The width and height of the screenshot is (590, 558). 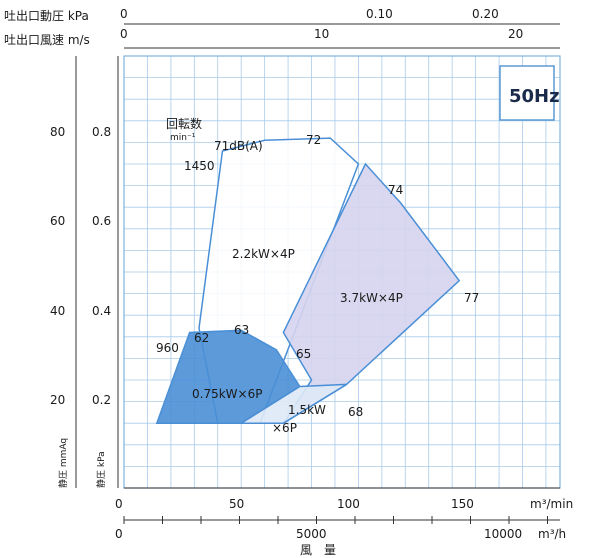 What do you see at coordinates (307, 410) in the screenshot?
I see `region-label-15kw: 1.5kW` at bounding box center [307, 410].